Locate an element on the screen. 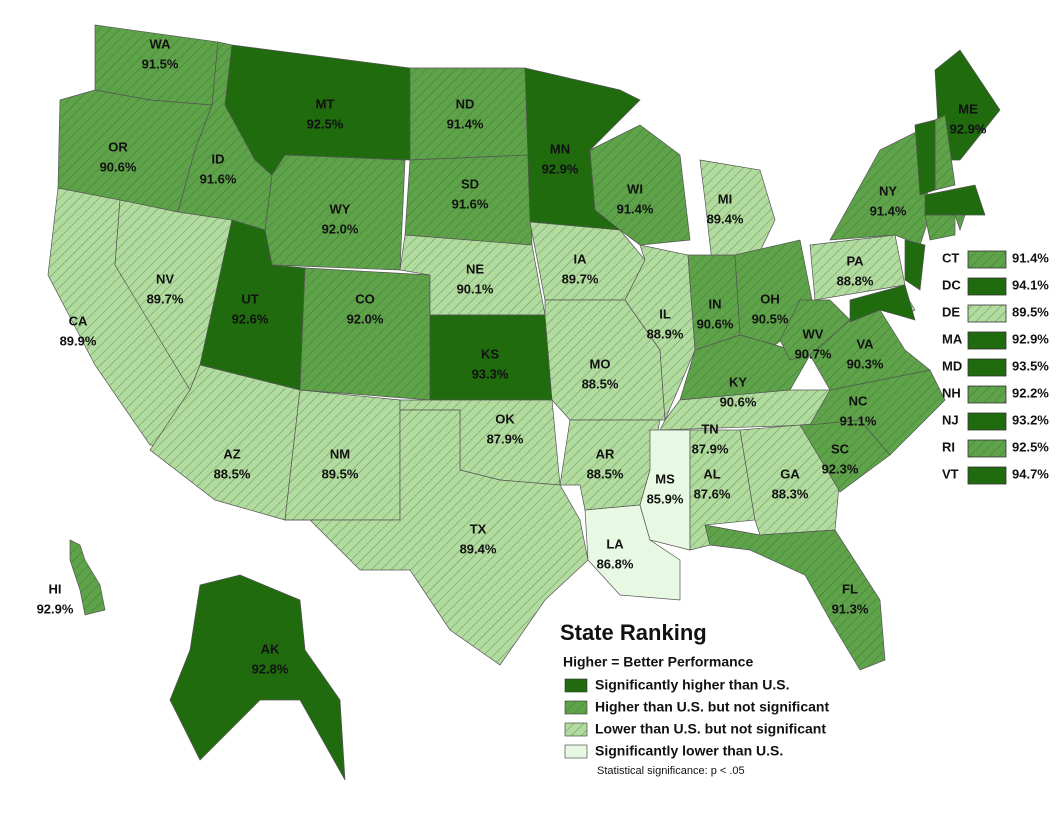 The width and height of the screenshot is (1056, 816). state-abbr: GA is located at coordinates (790, 473).